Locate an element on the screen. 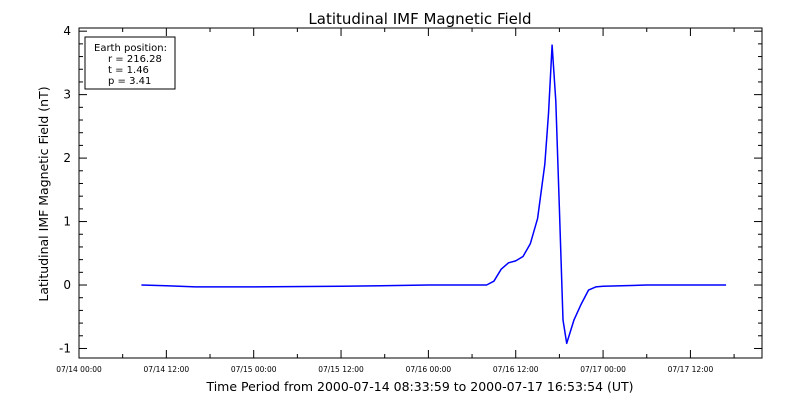 This screenshot has height=400, width=800. y-tick-label: -1 is located at coordinates (65, 348).